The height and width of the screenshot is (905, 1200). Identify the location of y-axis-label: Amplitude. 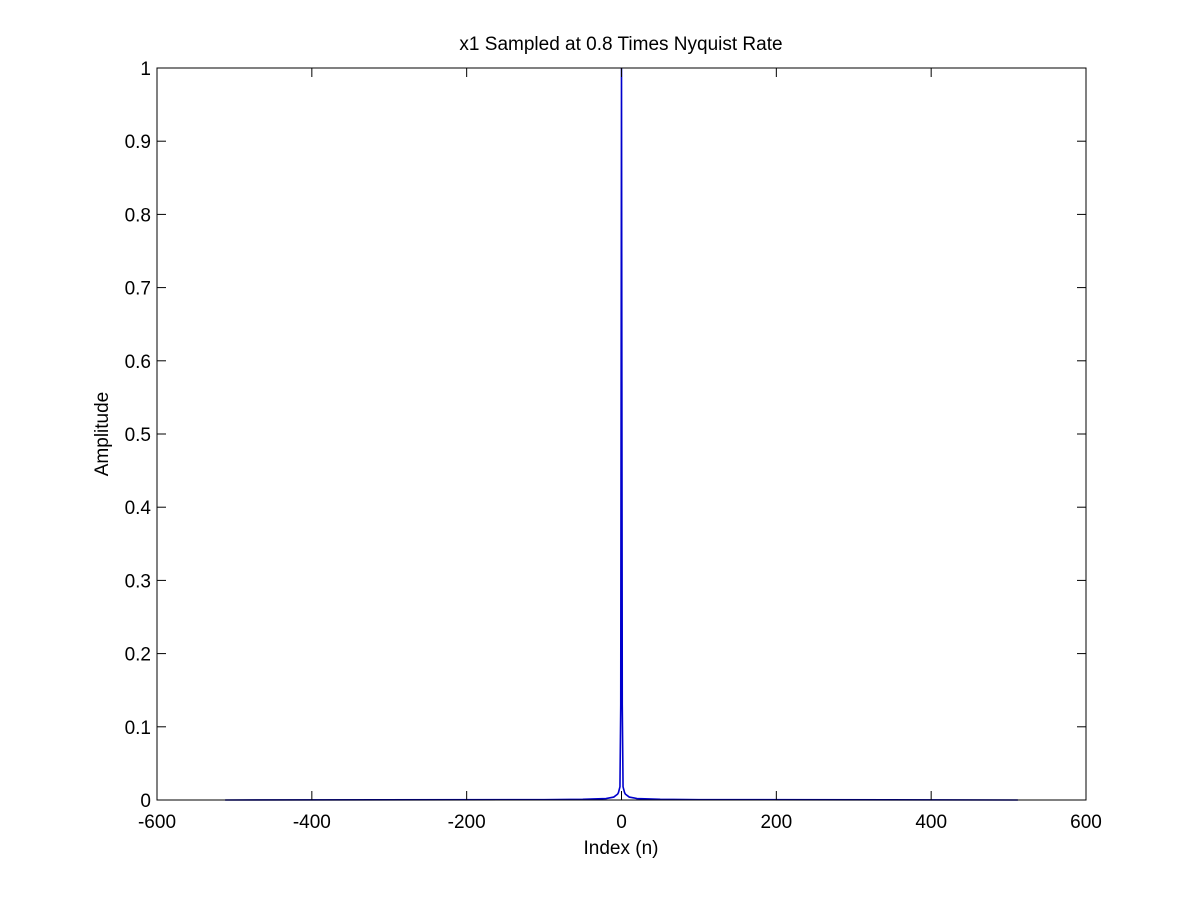
(102, 434).